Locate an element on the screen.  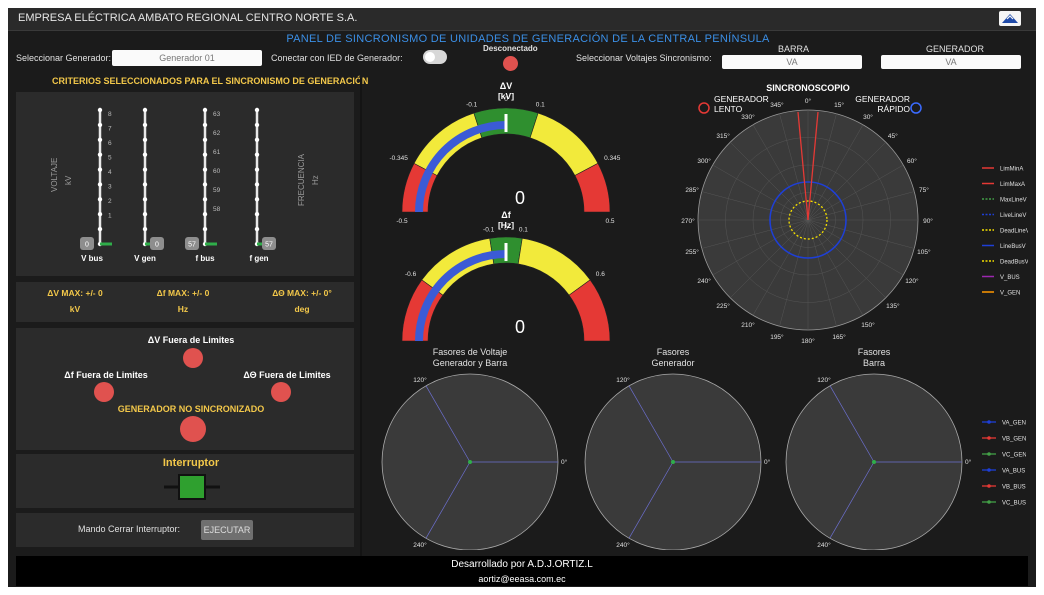
execute-button: EJECUTAR is located at coordinates (227, 530).